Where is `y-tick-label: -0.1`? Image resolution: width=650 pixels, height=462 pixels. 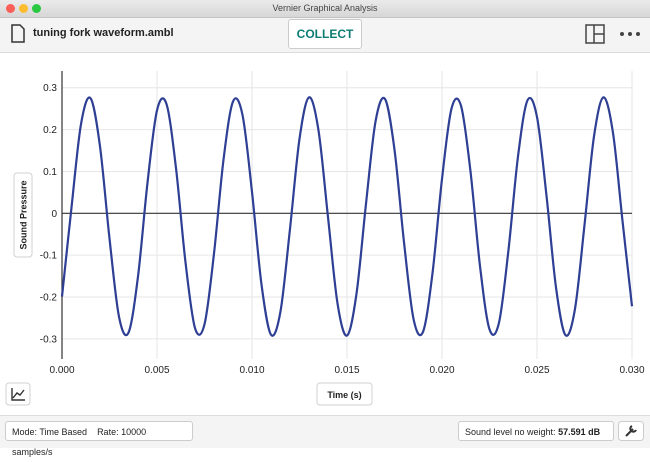
y-tick-label: -0.1 is located at coordinates (49, 256).